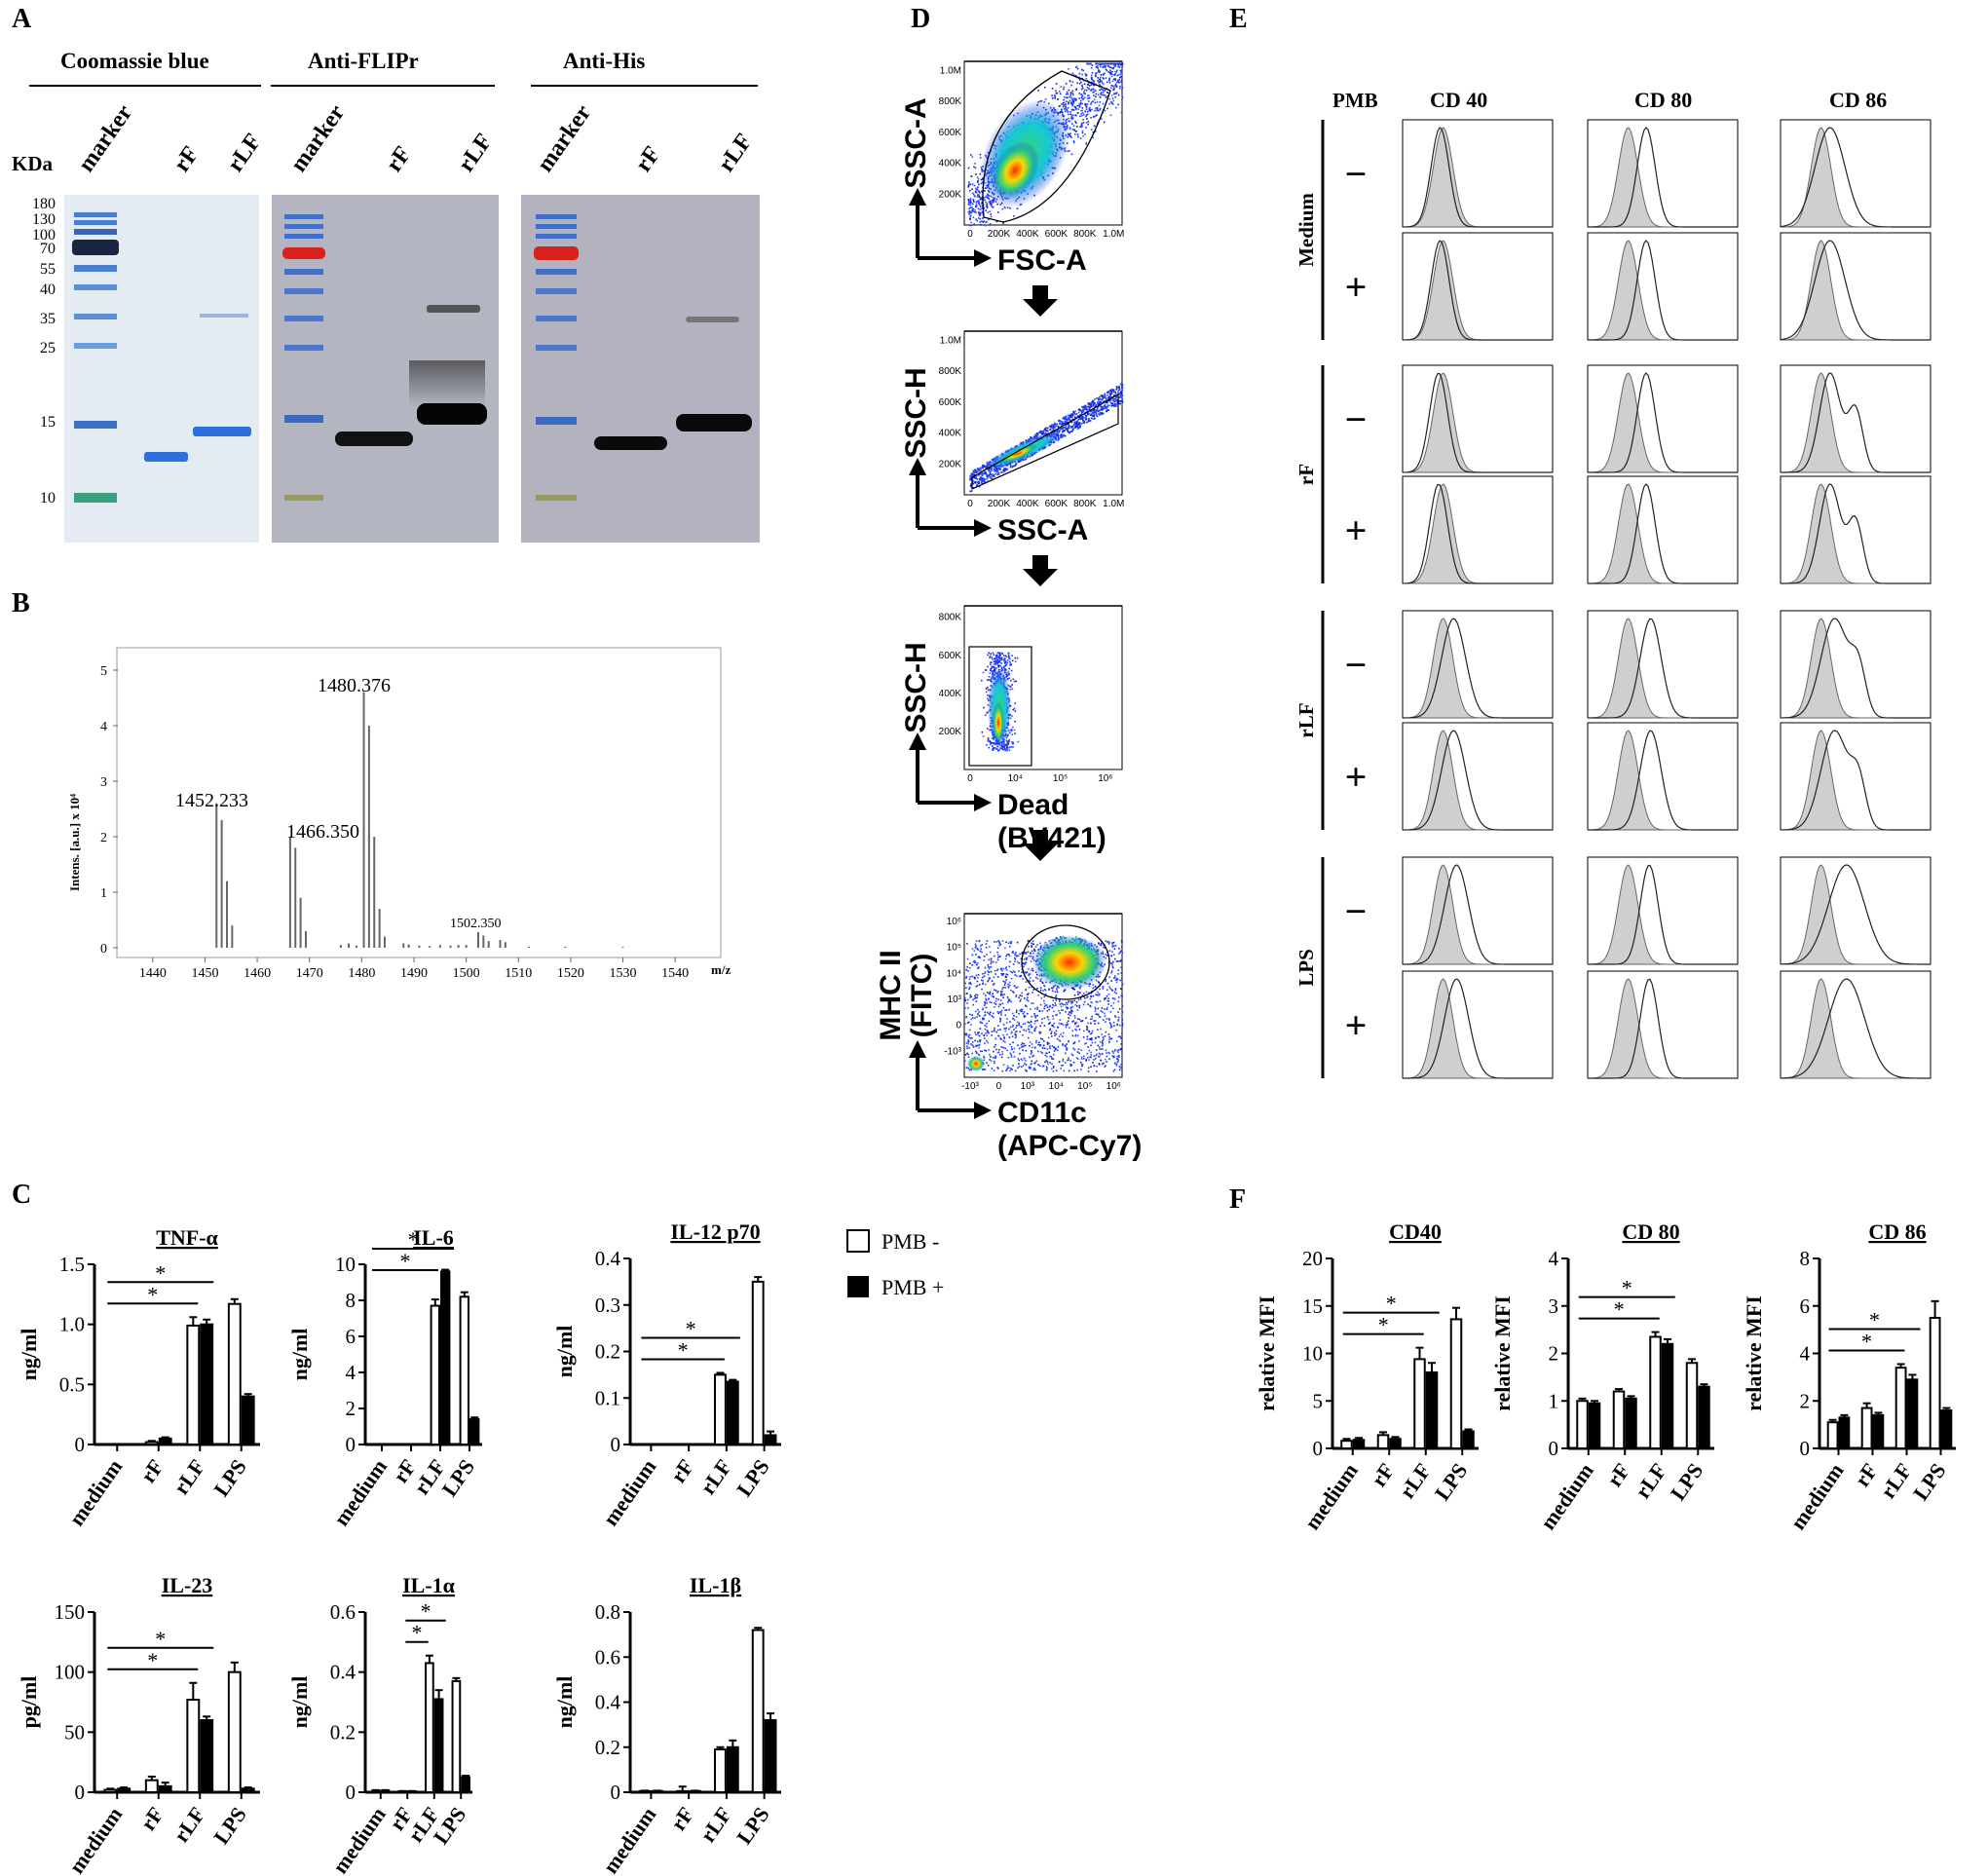  Describe the element at coordinates (1017, 454) in the screenshot. I see `flow-density-core` at that location.